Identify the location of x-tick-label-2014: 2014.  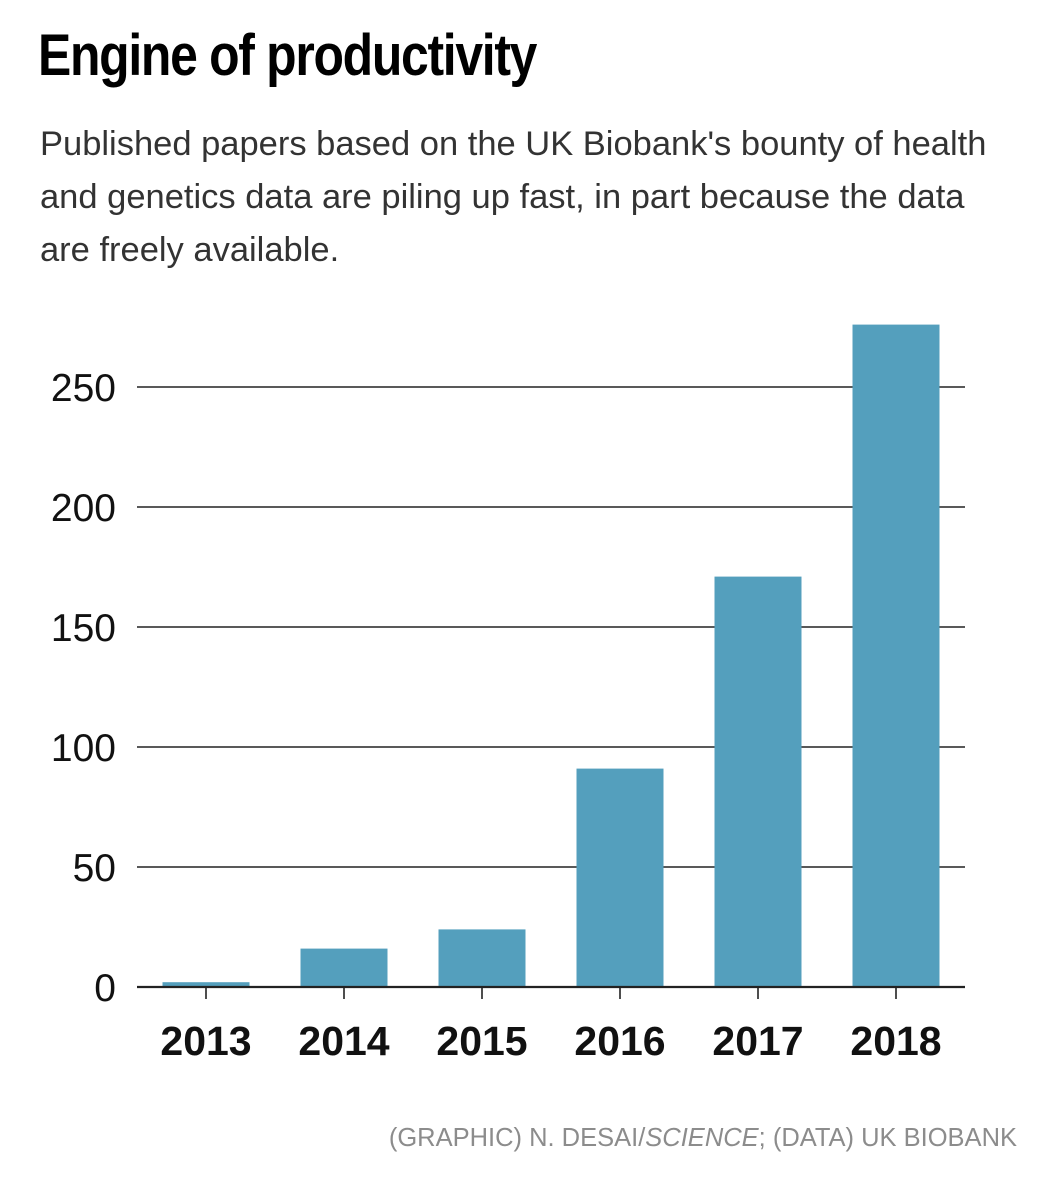
(343, 1041).